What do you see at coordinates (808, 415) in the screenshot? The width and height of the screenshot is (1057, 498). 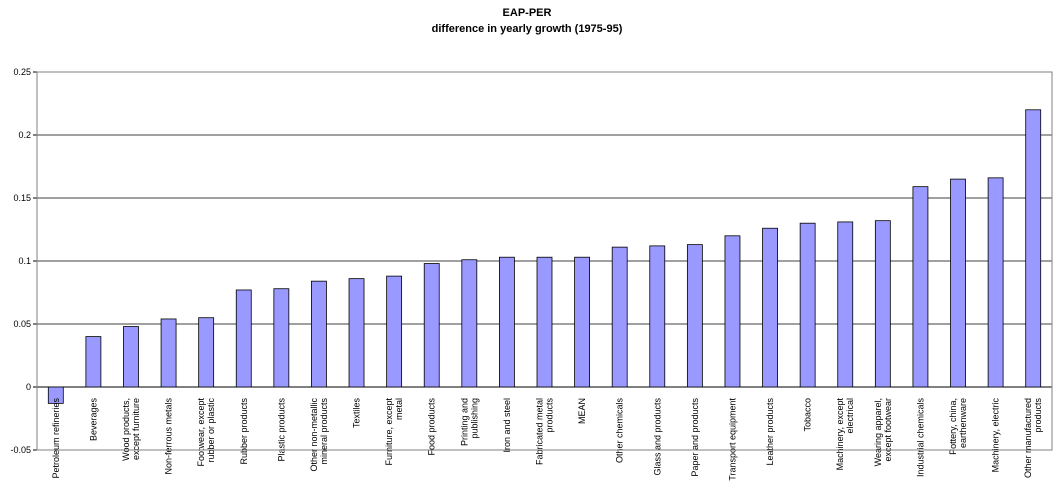 I see `x-category-label: Tobacco` at bounding box center [808, 415].